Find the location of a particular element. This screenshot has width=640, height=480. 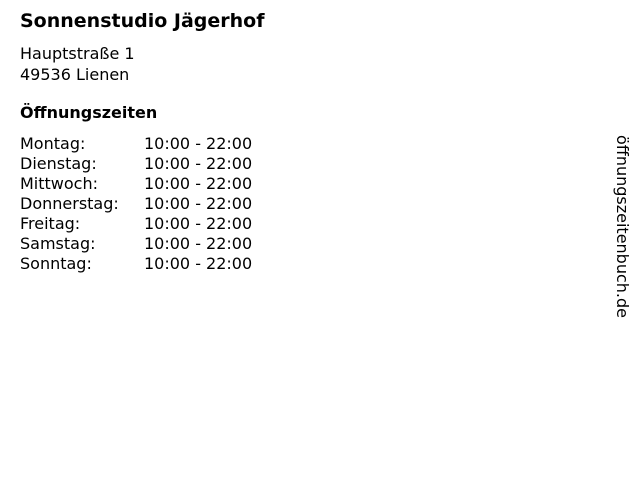

day-label: Sonntag: is located at coordinates (56, 263).